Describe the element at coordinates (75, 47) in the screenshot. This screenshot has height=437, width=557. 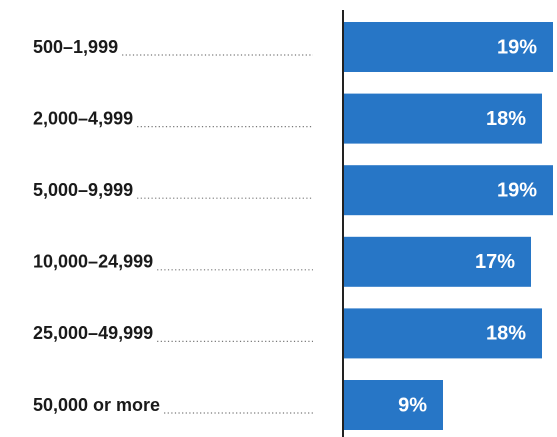
I see `category-label: 500–1,999` at that location.